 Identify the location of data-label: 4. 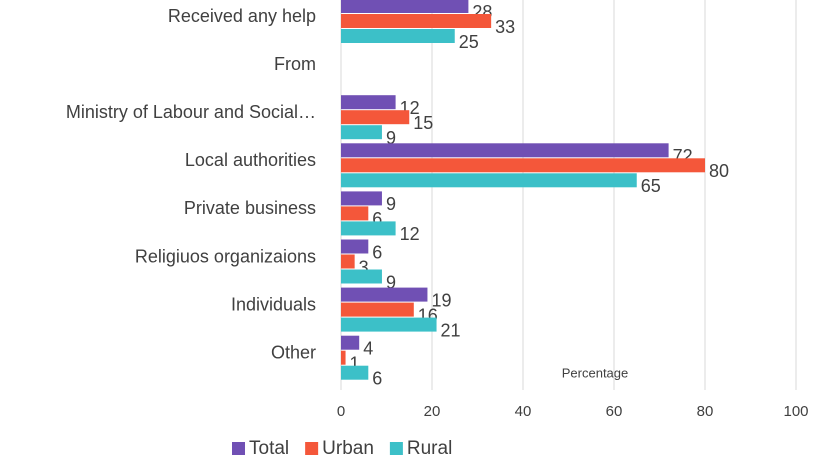
(368, 348).